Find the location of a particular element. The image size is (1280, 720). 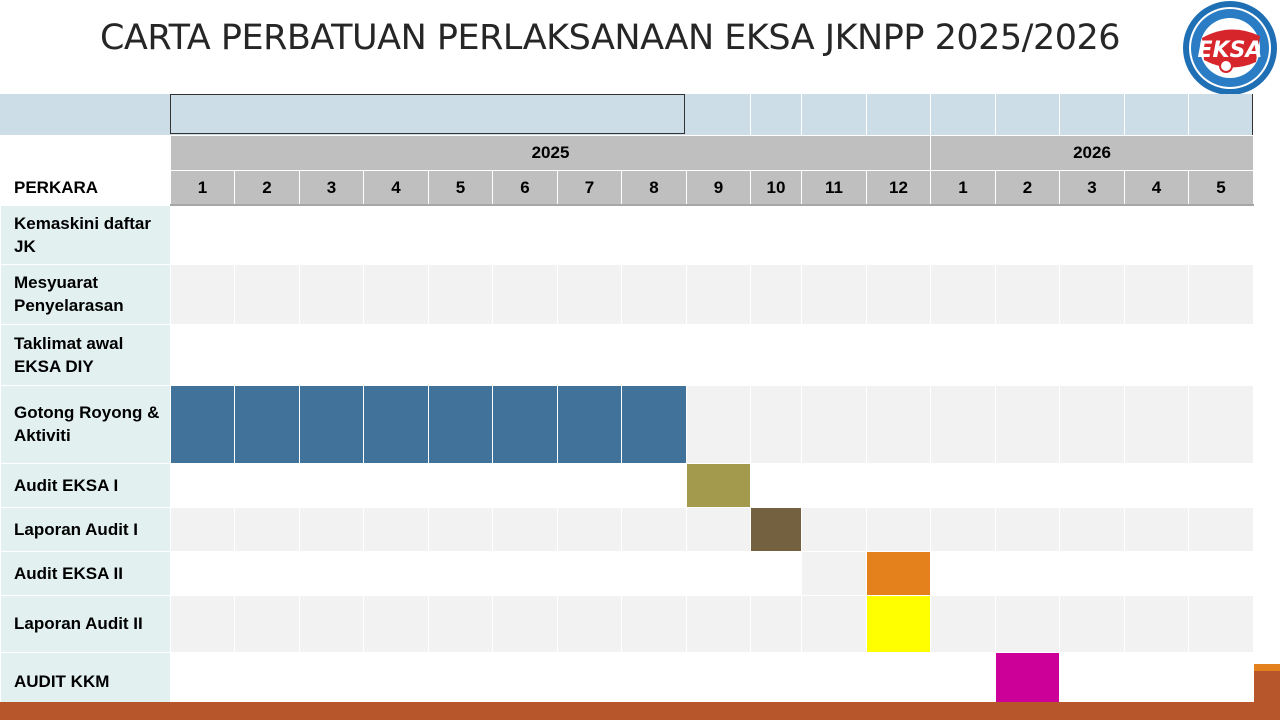

month-header-cell: 5 is located at coordinates (460, 188).